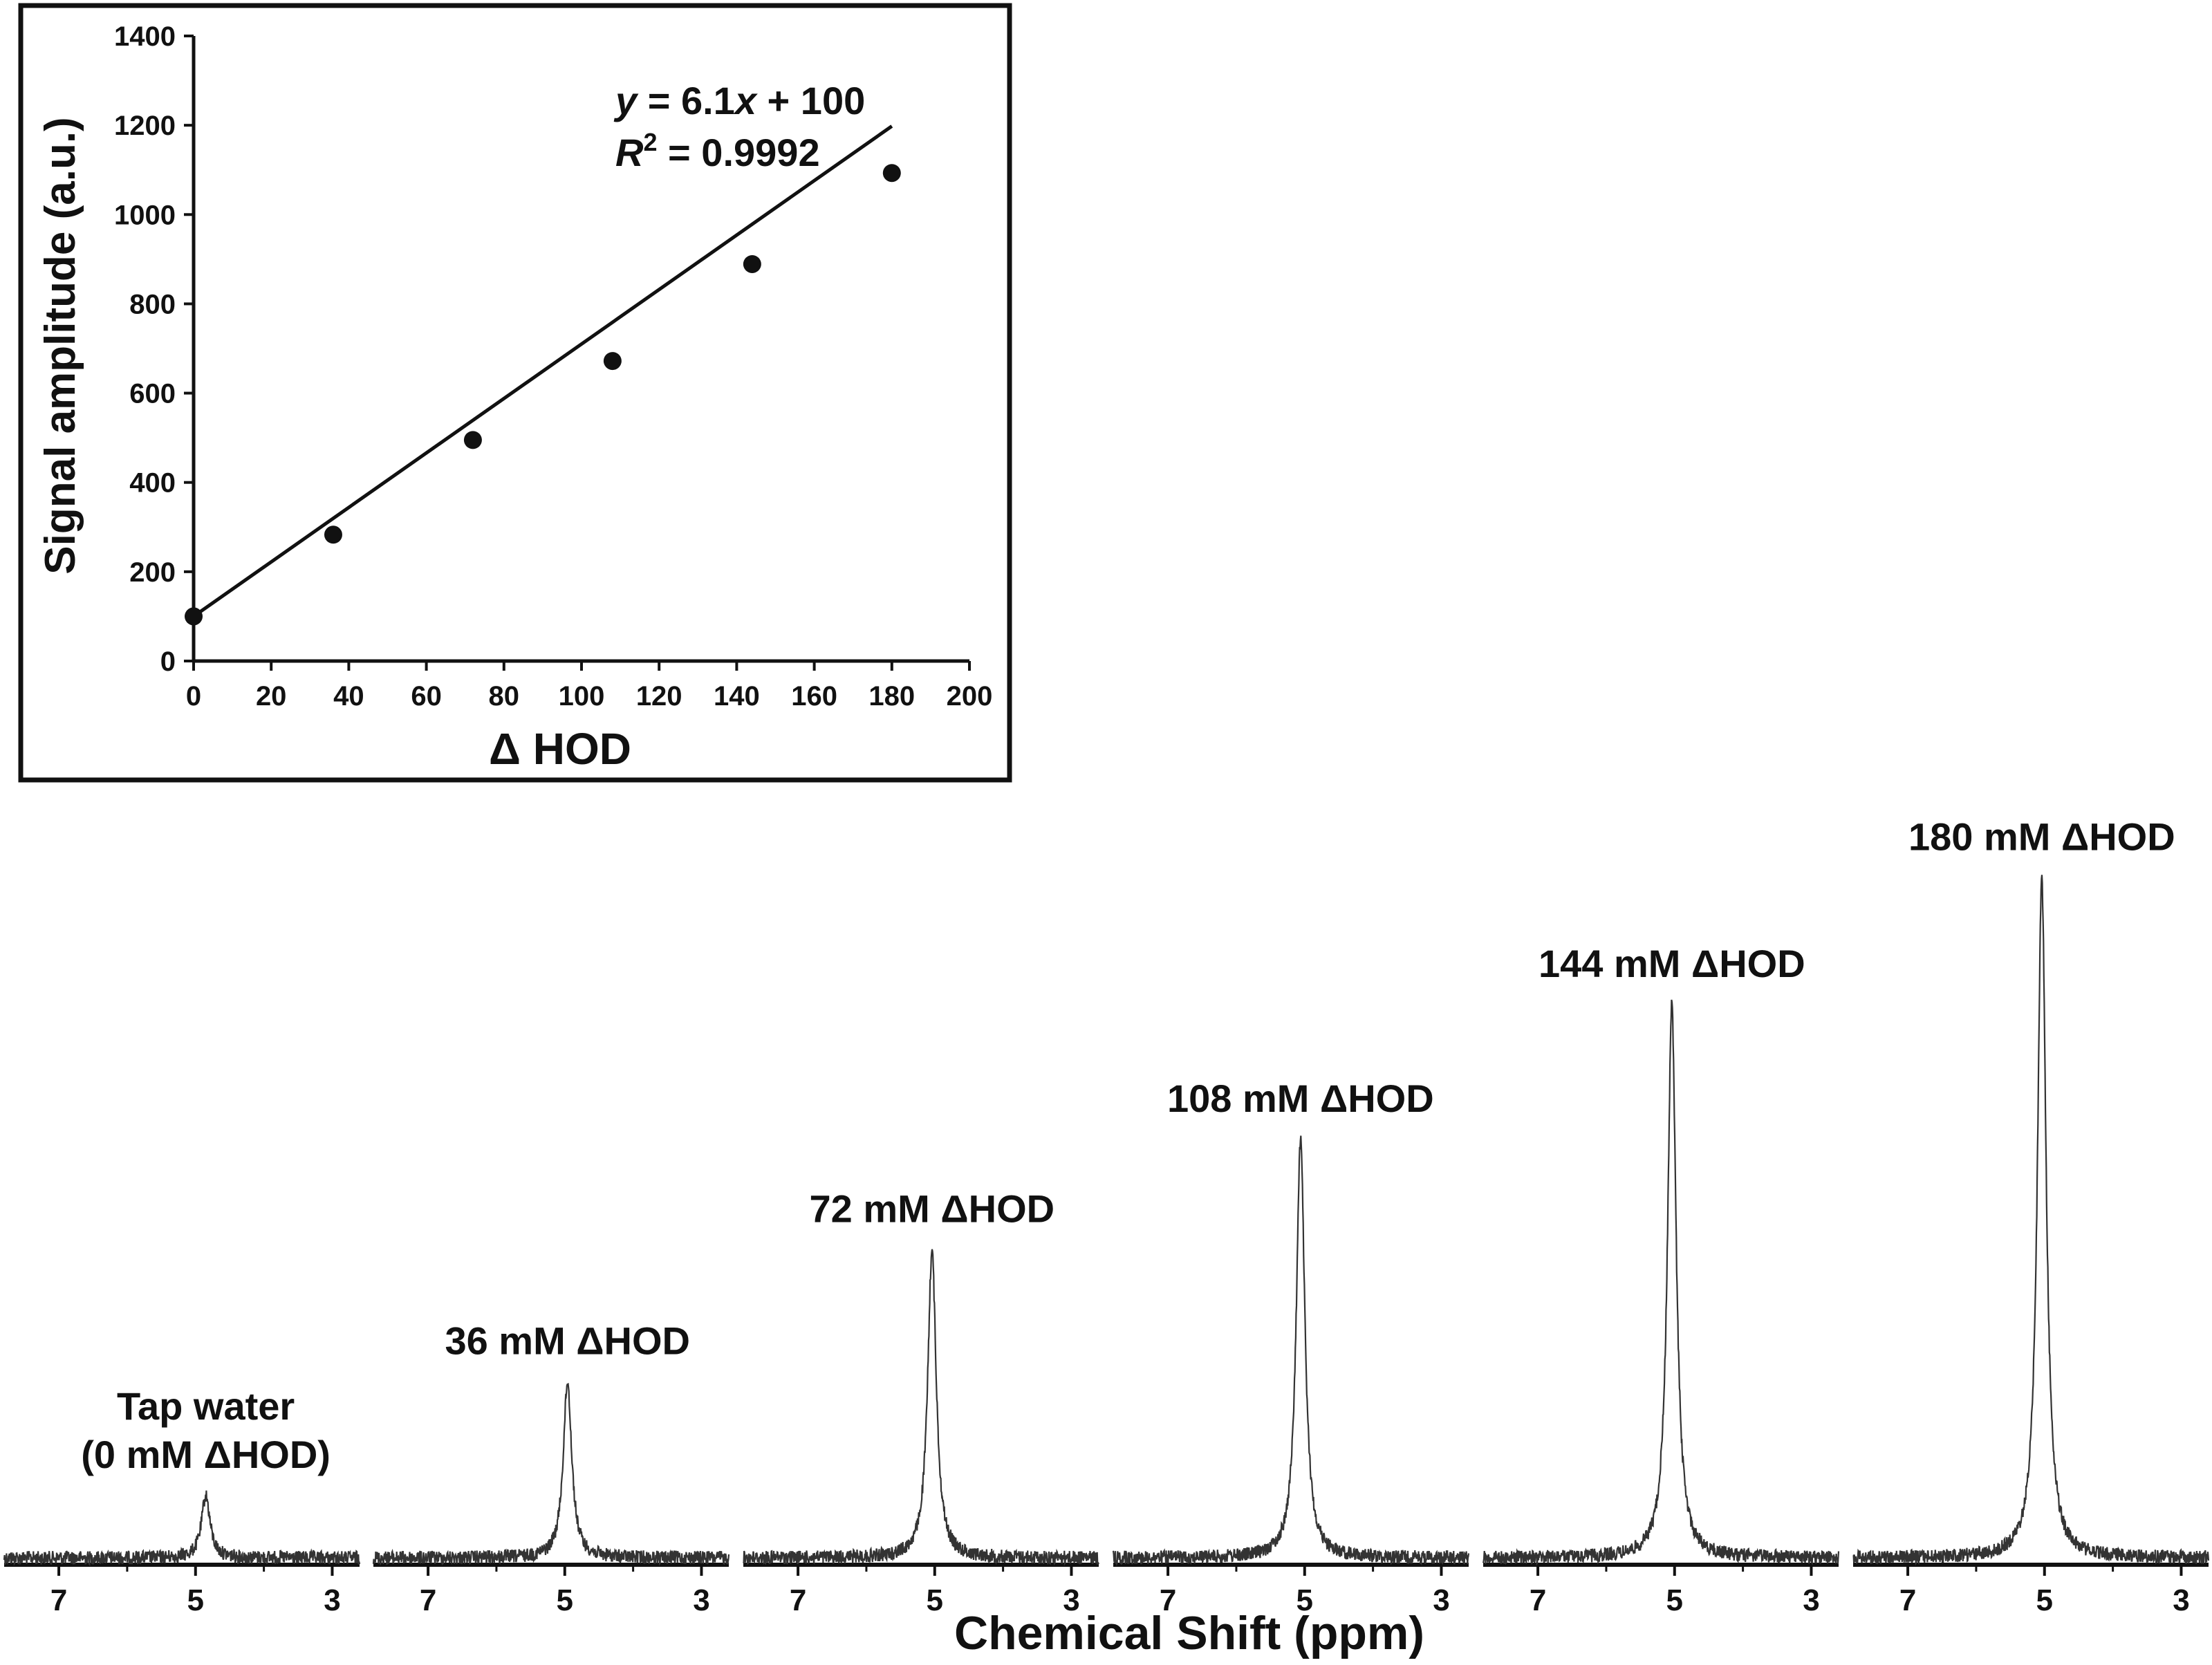  I want to click on inset-y-tick-label: 200, so click(152, 572).